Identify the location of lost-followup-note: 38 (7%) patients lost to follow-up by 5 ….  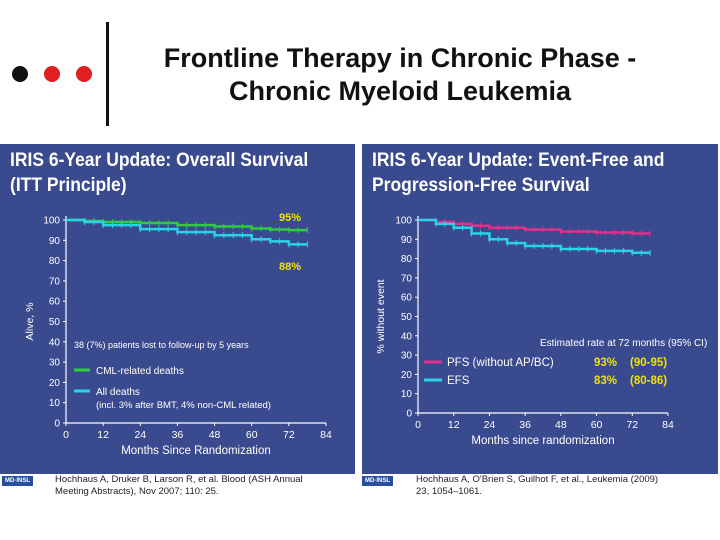
(161, 345).